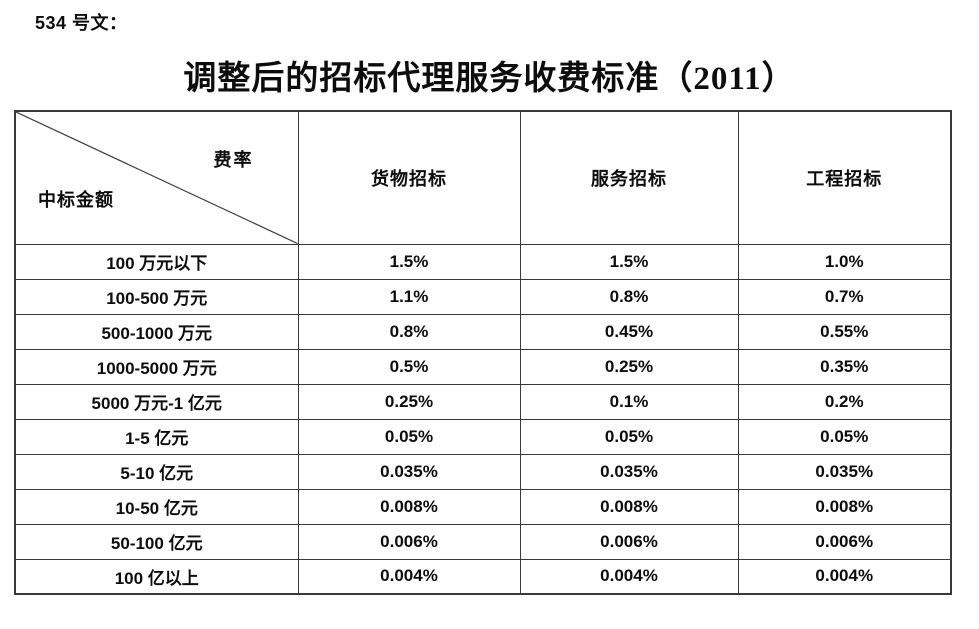  Describe the element at coordinates (409, 471) in the screenshot. I see `goods-rate-cell: 0.035%` at that location.